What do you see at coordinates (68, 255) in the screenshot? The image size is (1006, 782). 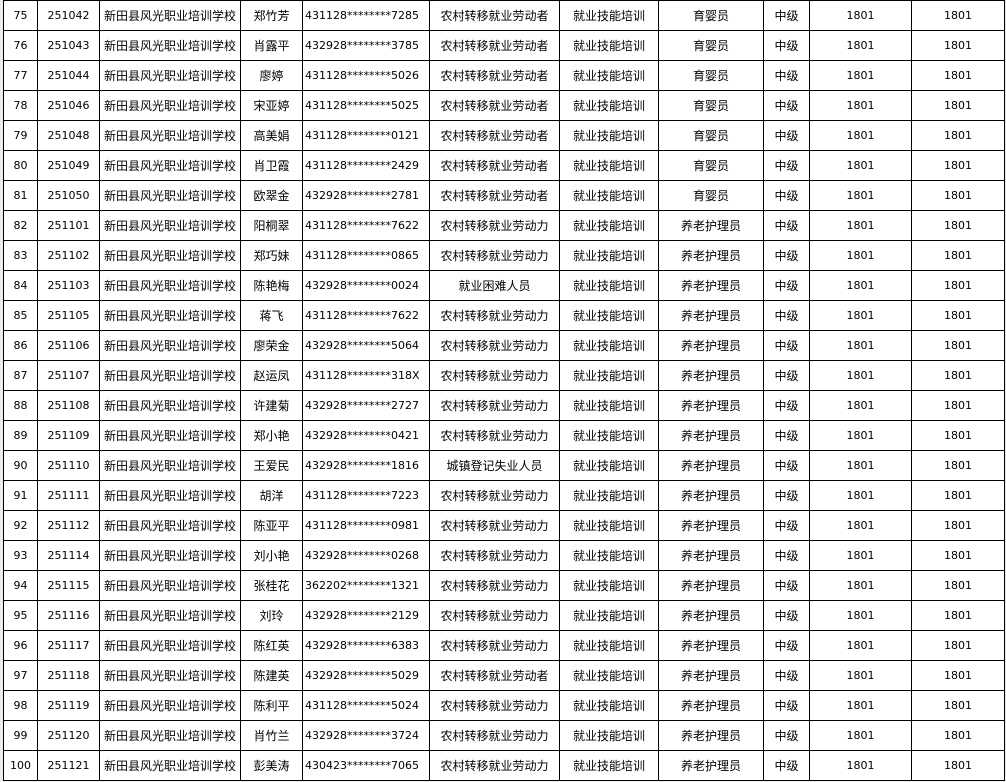 I see `student-code-cell: 251102` at bounding box center [68, 255].